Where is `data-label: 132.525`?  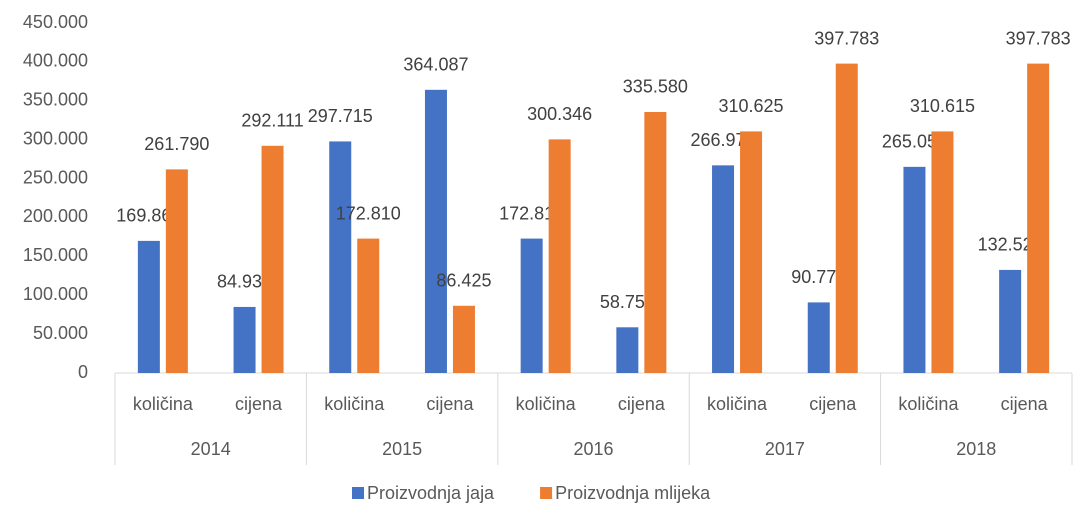
data-label: 132.525 is located at coordinates (1010, 245).